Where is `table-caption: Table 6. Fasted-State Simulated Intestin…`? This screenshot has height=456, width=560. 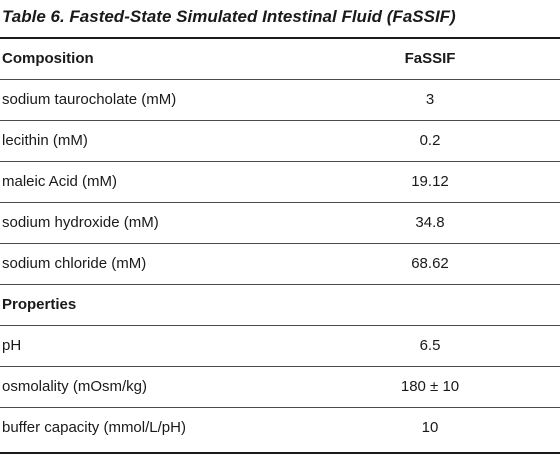
table-caption: Table 6. Fasted-State Simulated Intestin… is located at coordinates (229, 16).